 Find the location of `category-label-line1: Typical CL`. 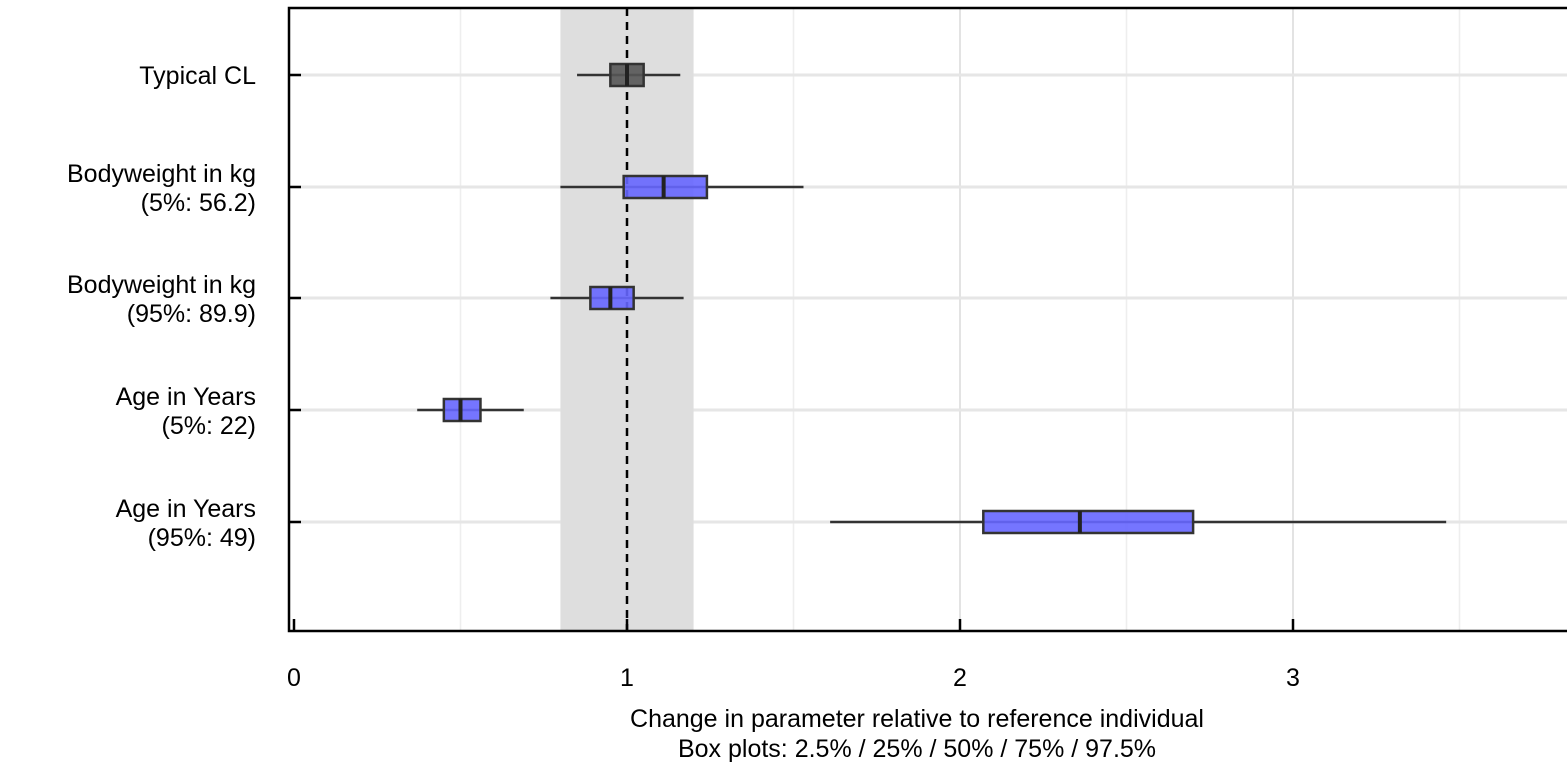

category-label-line1: Typical CL is located at coordinates (197, 76).